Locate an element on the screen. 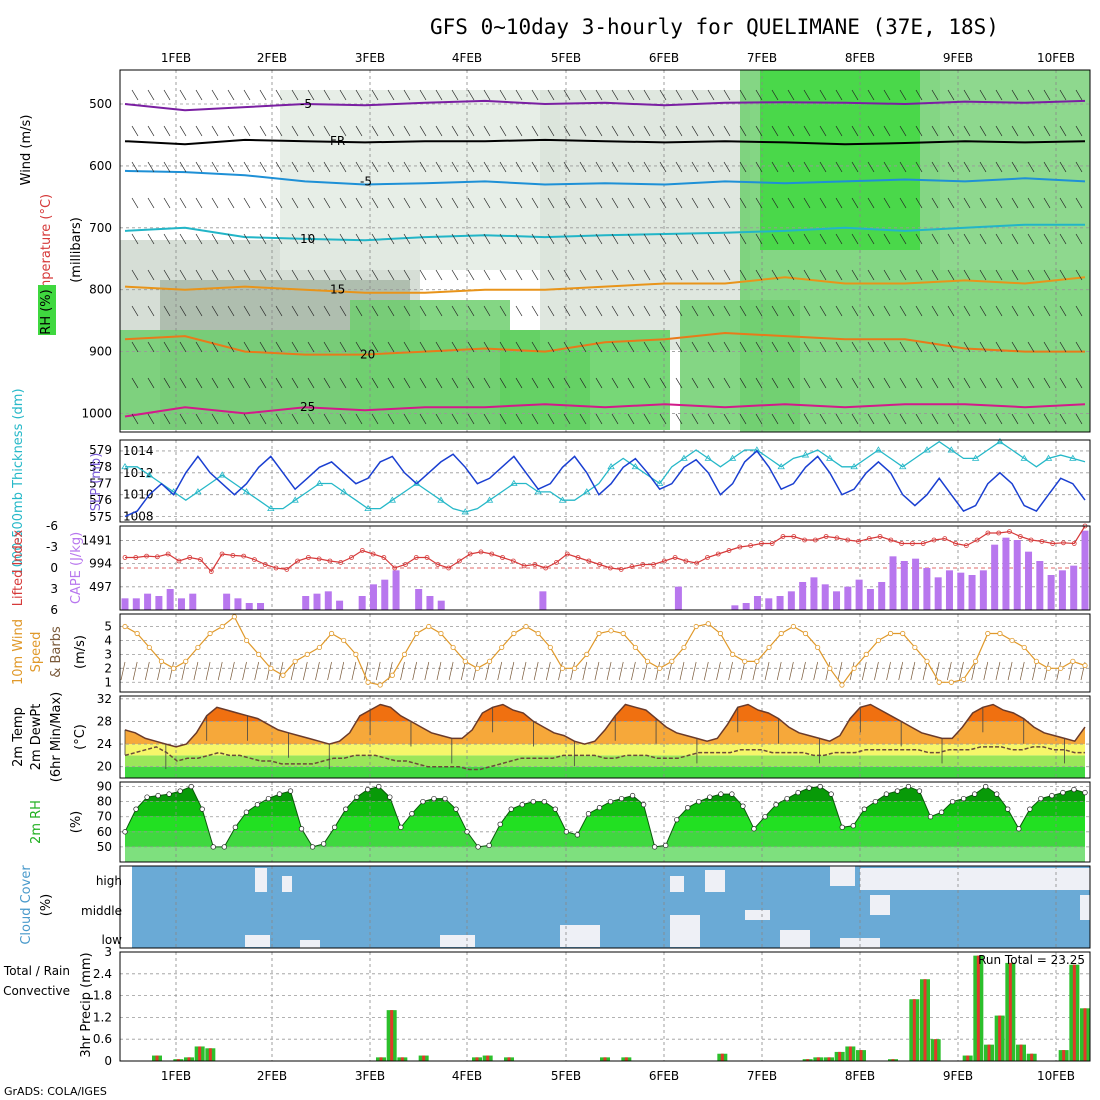 The height and width of the screenshot is (1100, 1100). temp-tick-label: 20 is located at coordinates (104, 767).